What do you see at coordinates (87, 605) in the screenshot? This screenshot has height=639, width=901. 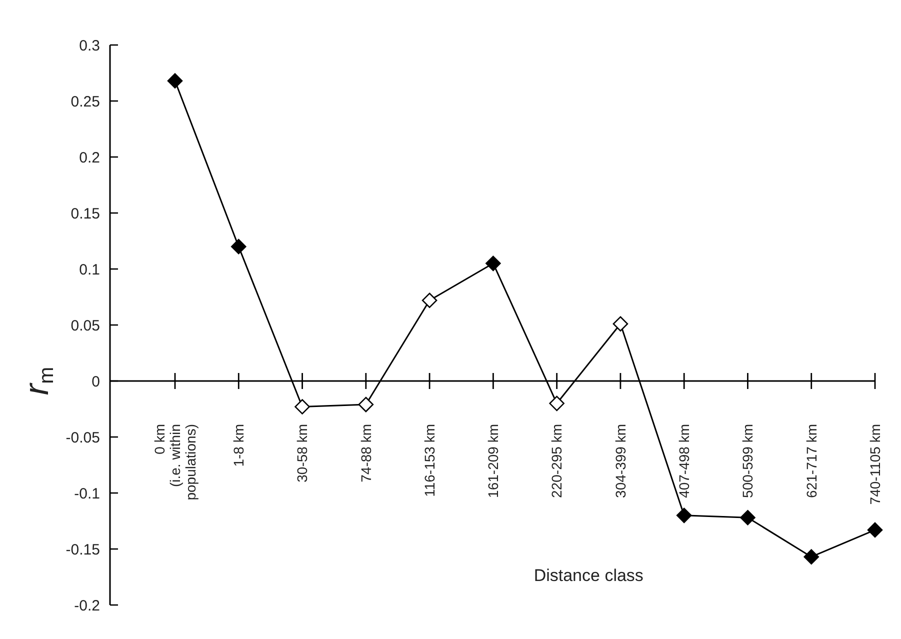 I see `y-tick-label: -0.2` at bounding box center [87, 605].